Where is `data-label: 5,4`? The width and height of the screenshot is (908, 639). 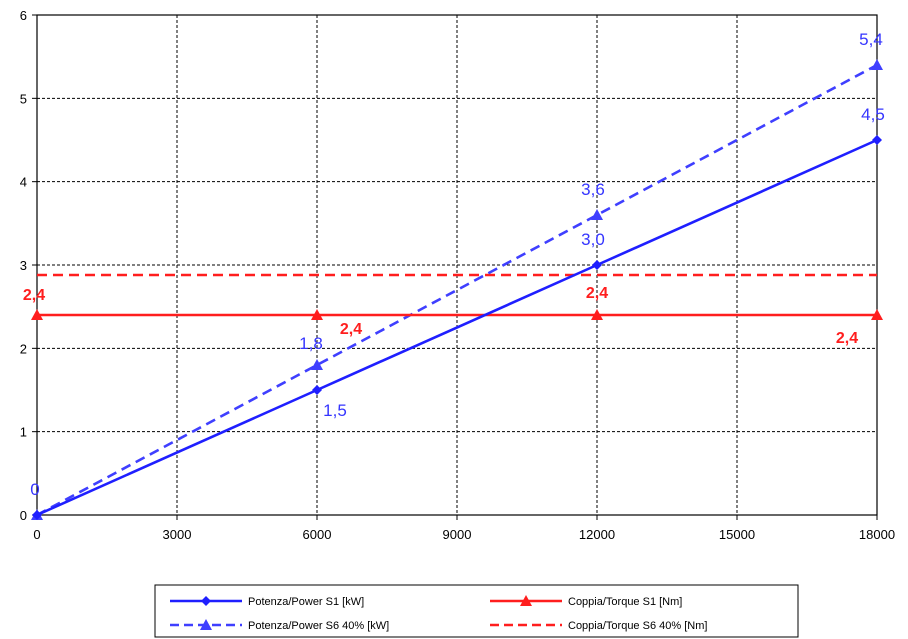
data-label: 5,4 is located at coordinates (871, 39).